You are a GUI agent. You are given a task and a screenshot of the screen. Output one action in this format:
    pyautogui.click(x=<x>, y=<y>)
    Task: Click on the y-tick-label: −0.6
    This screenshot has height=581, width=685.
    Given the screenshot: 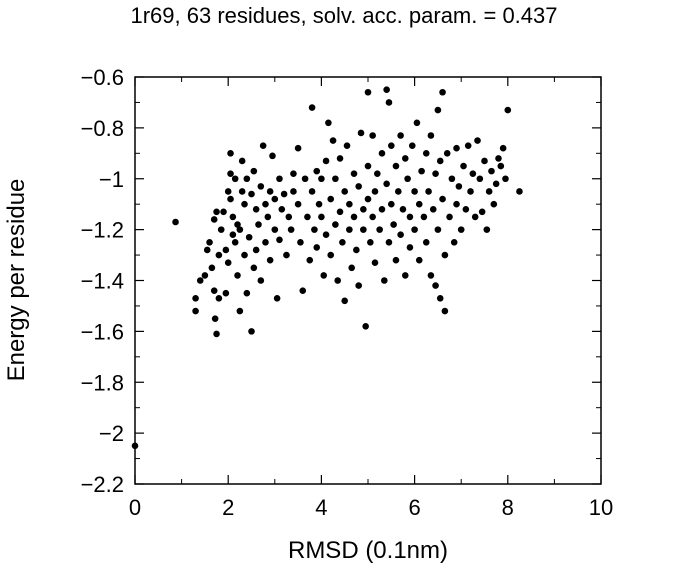 What is the action you would take?
    pyautogui.click(x=102, y=77)
    